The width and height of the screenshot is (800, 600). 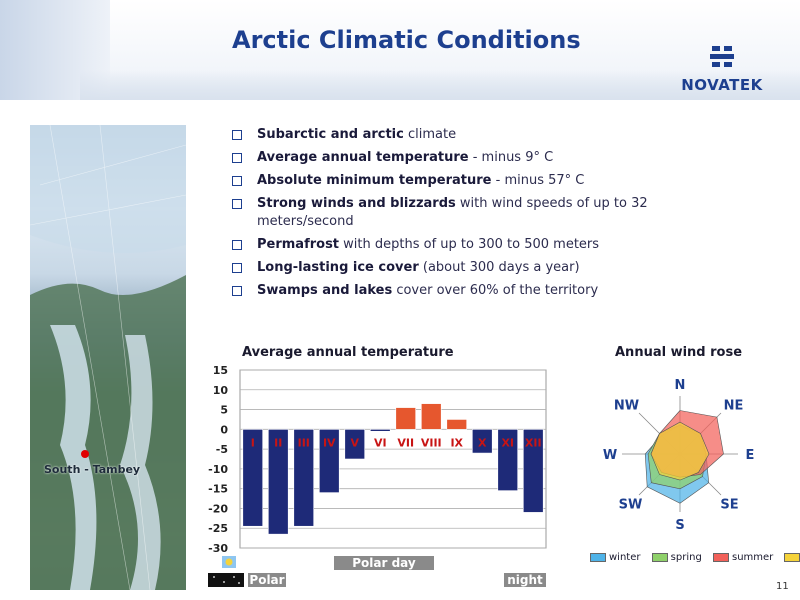 I want to click on wind-rose-chart: N NE E SE S SW W NW, so click(x=679, y=455).